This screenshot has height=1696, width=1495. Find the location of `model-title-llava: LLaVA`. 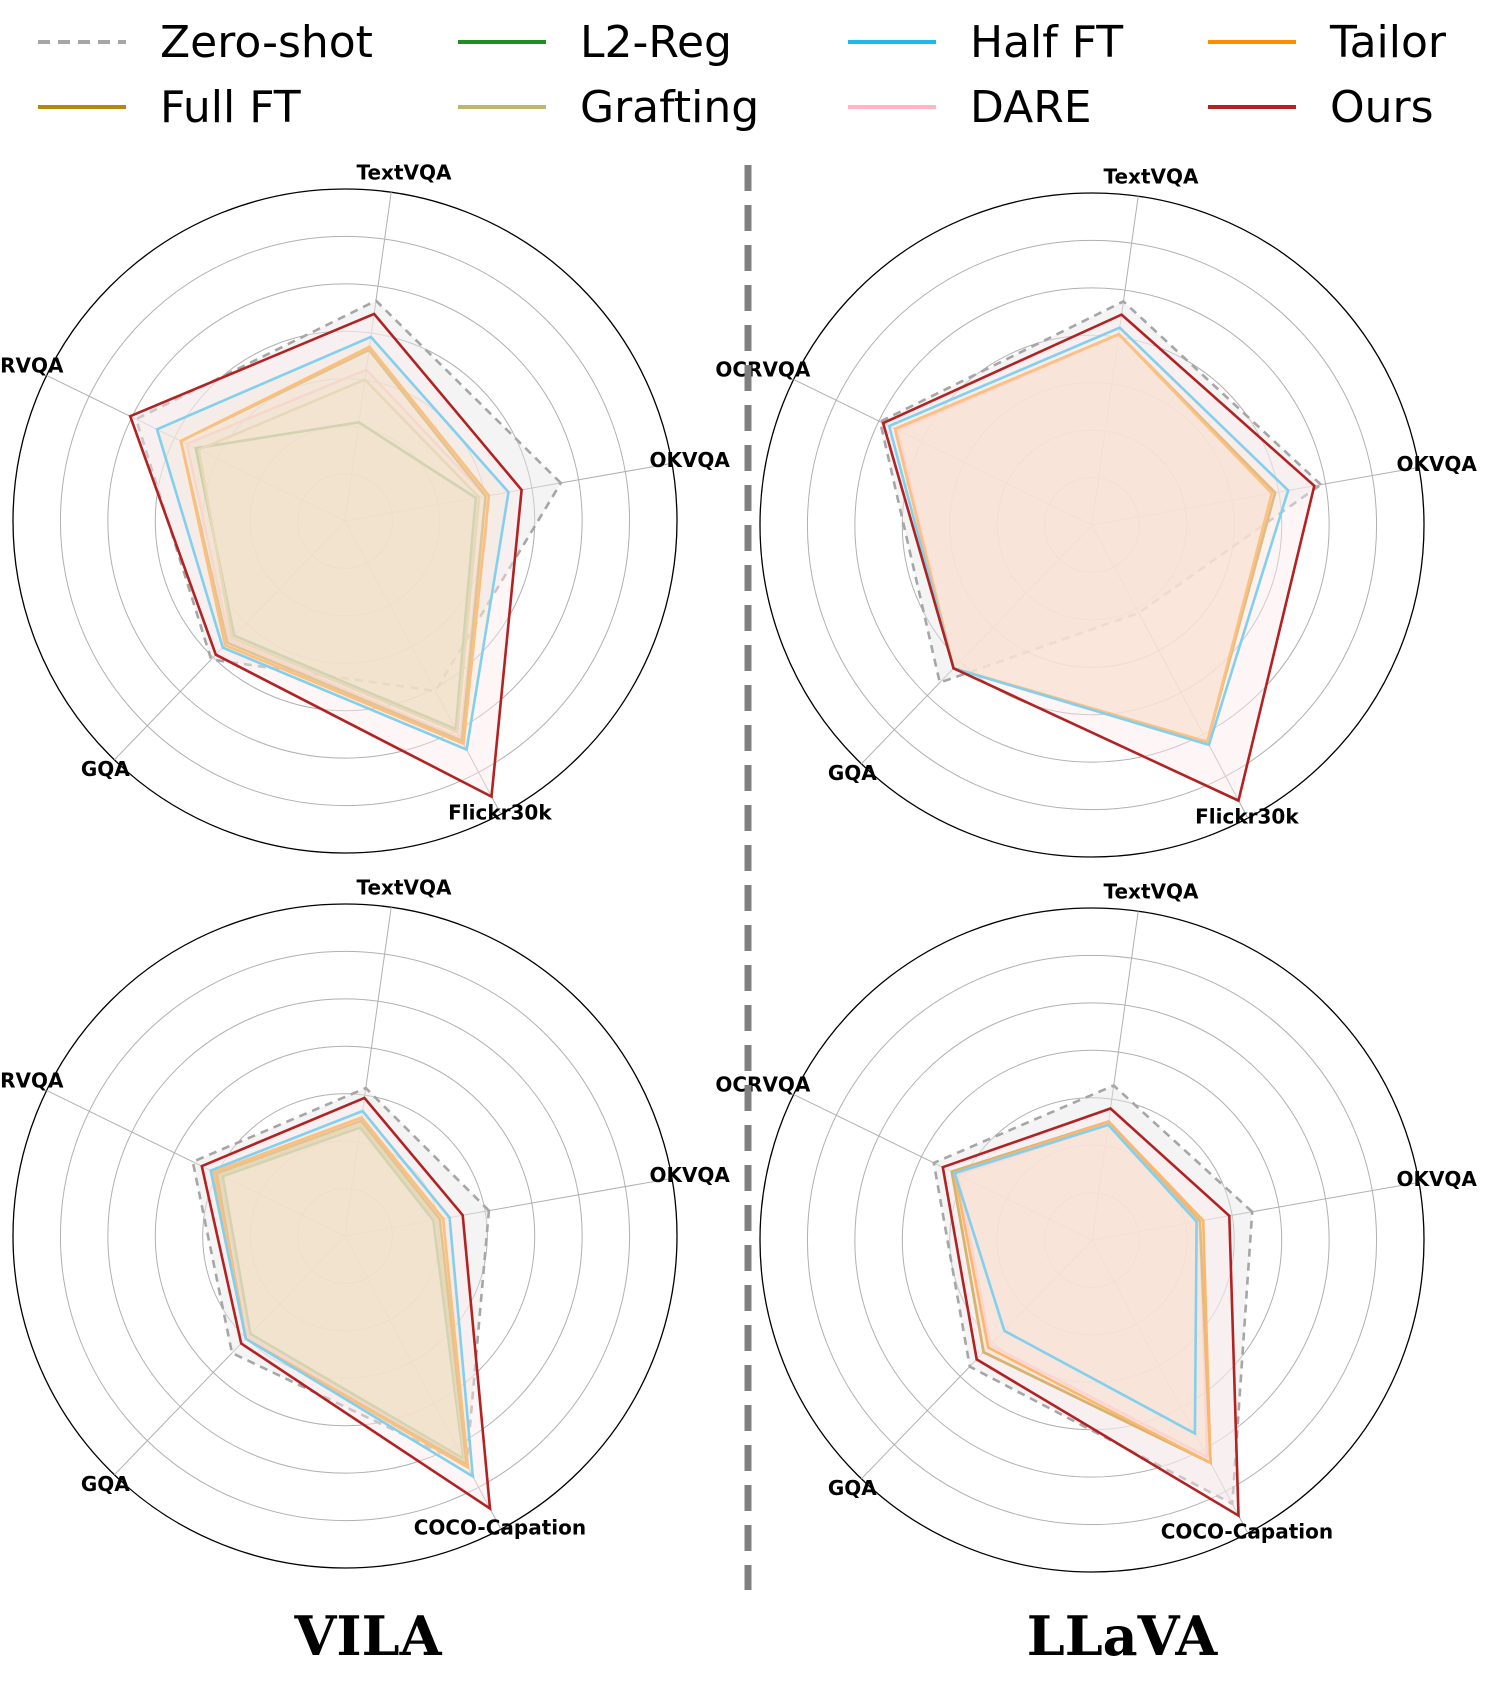

model-title-llava: LLaVA is located at coordinates (1123, 1636).